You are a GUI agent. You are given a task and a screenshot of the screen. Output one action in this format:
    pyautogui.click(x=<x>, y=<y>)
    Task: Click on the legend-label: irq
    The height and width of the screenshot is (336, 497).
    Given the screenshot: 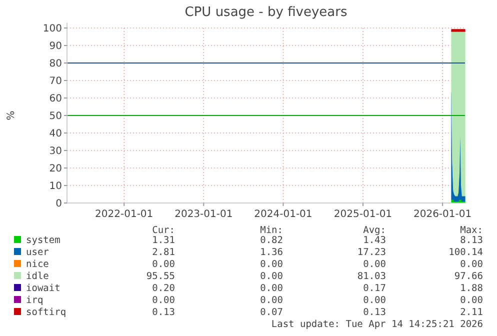 What is the action you would take?
    pyautogui.click(x=35, y=300)
    